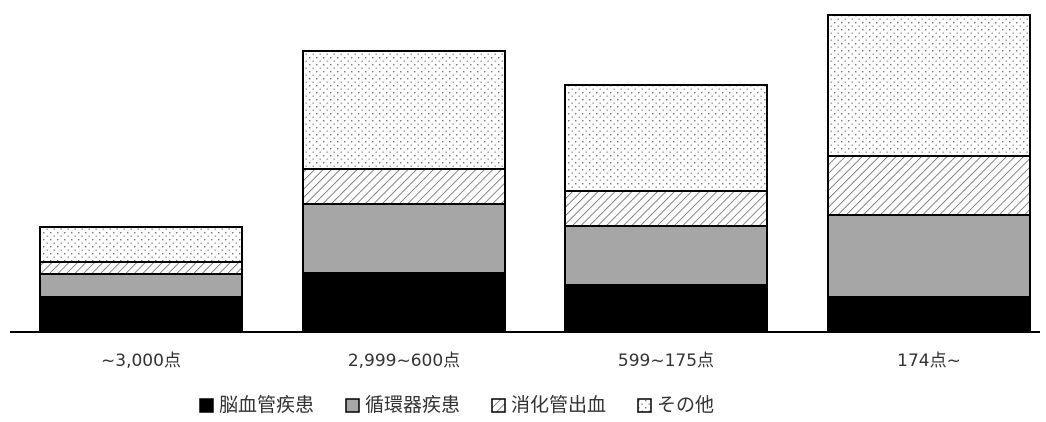 The height and width of the screenshot is (422, 1046). Describe the element at coordinates (666, 361) in the screenshot. I see `x-tick-label: 599~175点` at that location.